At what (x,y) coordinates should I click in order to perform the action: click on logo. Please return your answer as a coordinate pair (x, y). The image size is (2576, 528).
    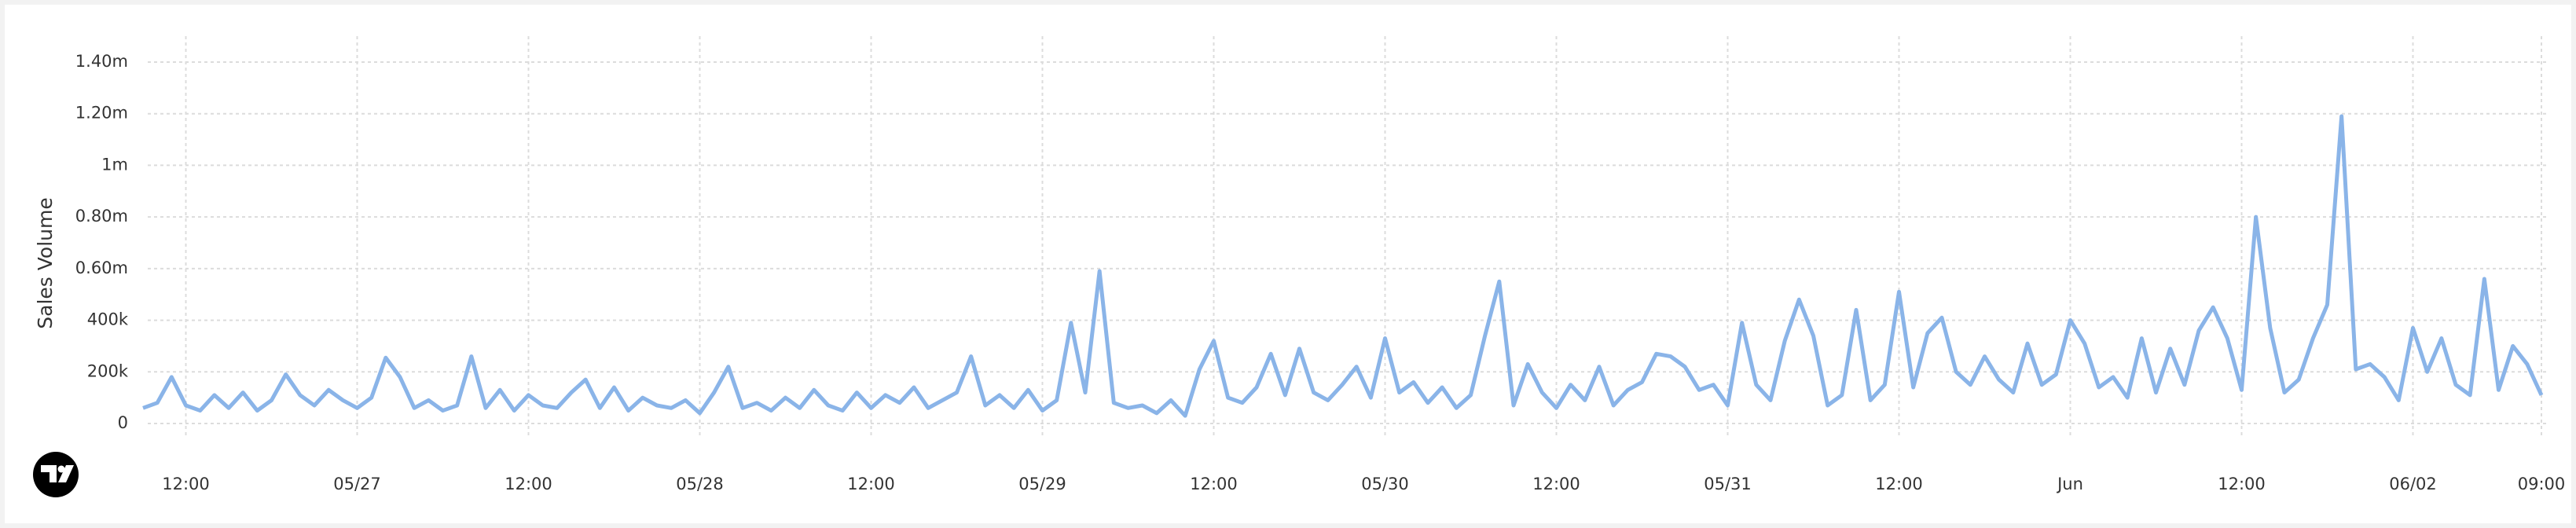
    Looking at the image, I should click on (56, 474).